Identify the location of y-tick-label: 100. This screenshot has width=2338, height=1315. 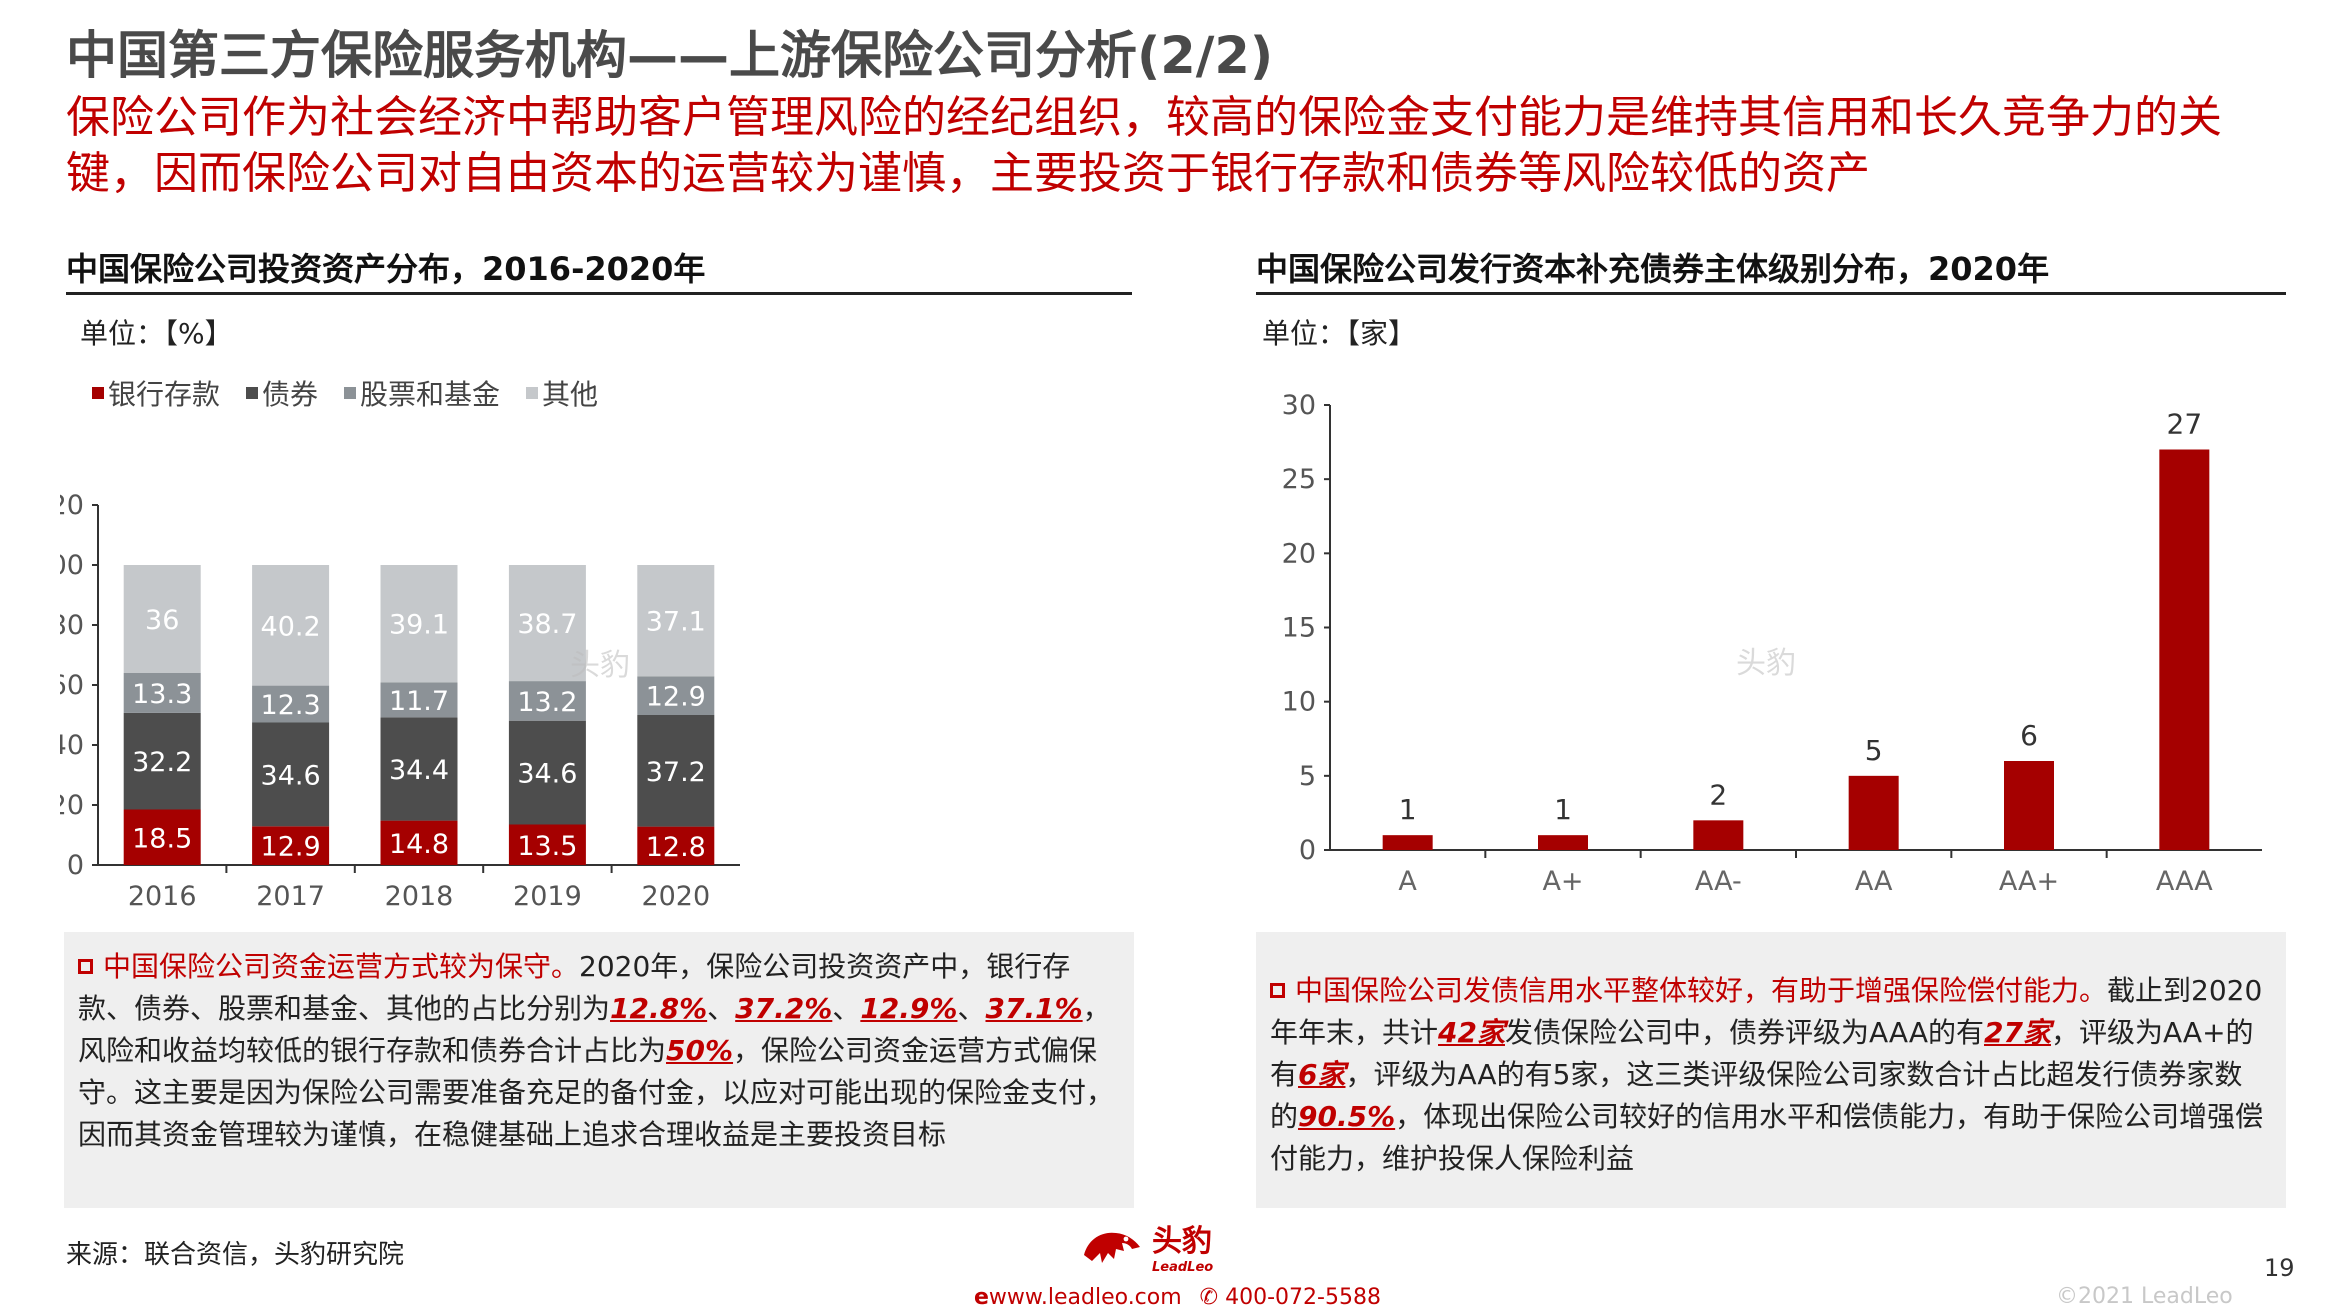
(72, 565).